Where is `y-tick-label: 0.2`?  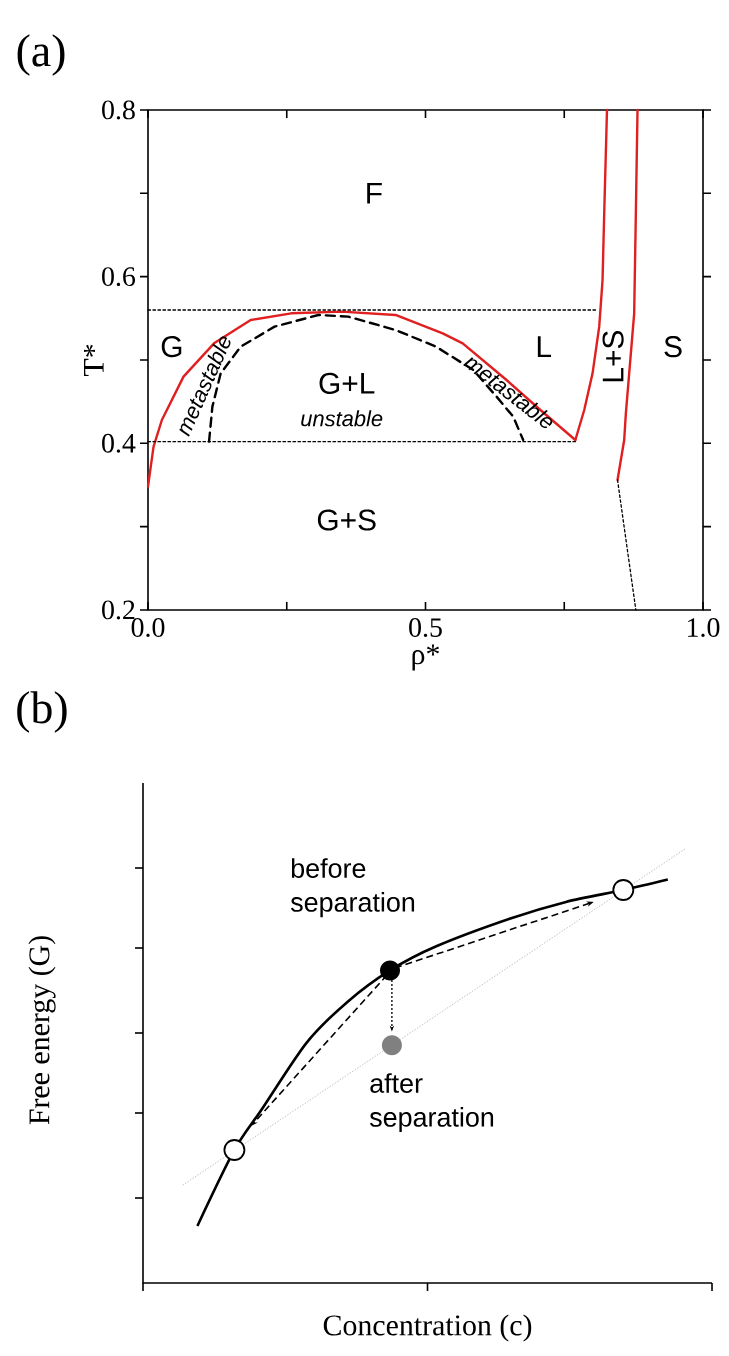 y-tick-label: 0.2 is located at coordinates (118, 610).